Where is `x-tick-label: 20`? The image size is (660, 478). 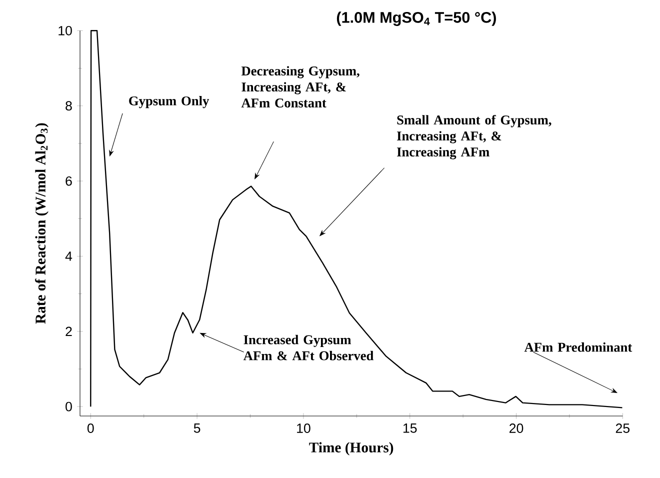 x-tick-label: 20 is located at coordinates (517, 428).